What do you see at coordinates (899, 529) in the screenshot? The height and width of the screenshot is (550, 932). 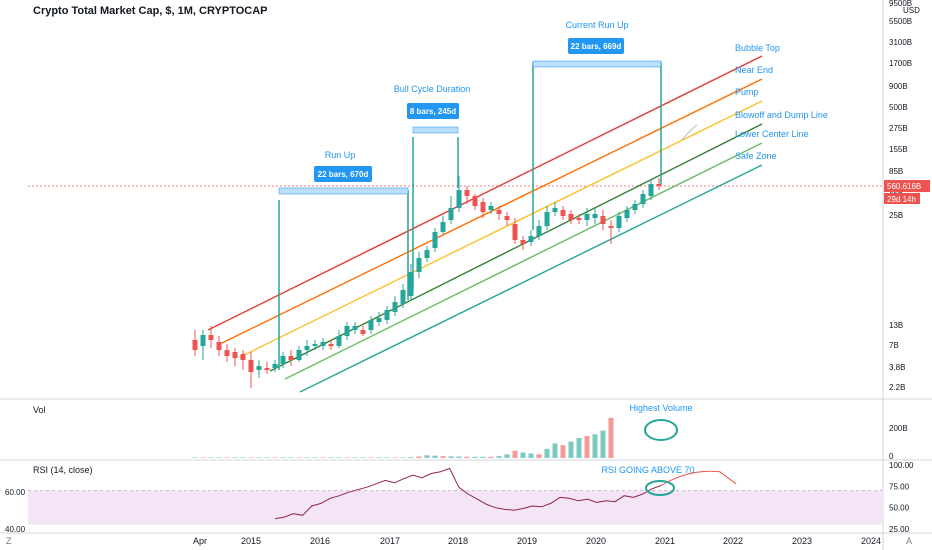 I see `rsi-tick-label: 25.00` at bounding box center [899, 529].